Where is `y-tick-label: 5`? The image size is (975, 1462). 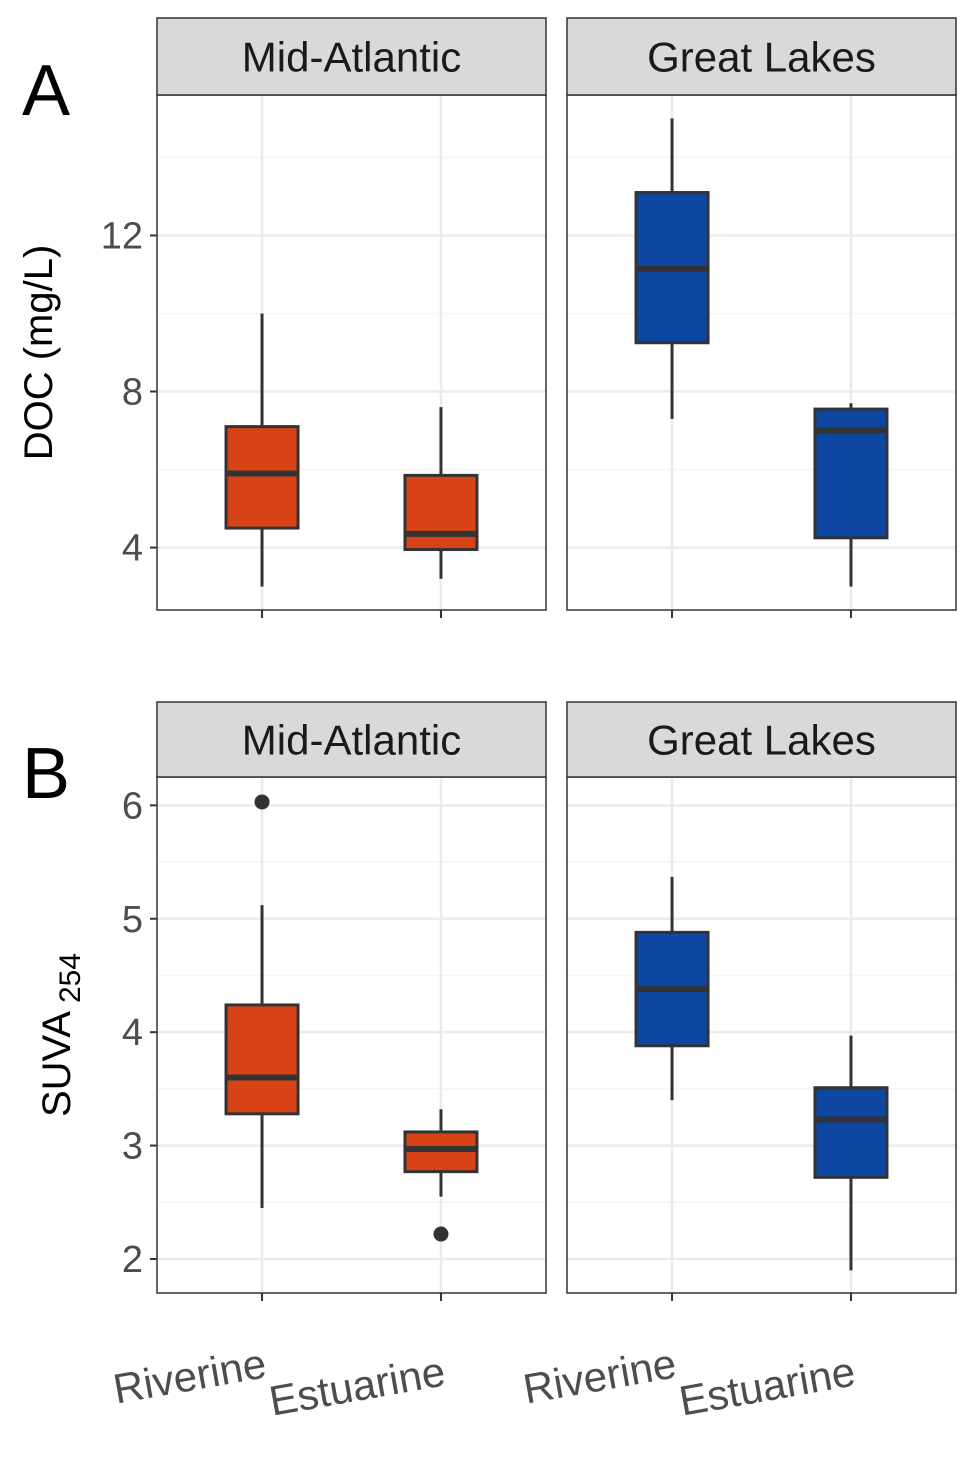
y-tick-label: 5 is located at coordinates (132, 920).